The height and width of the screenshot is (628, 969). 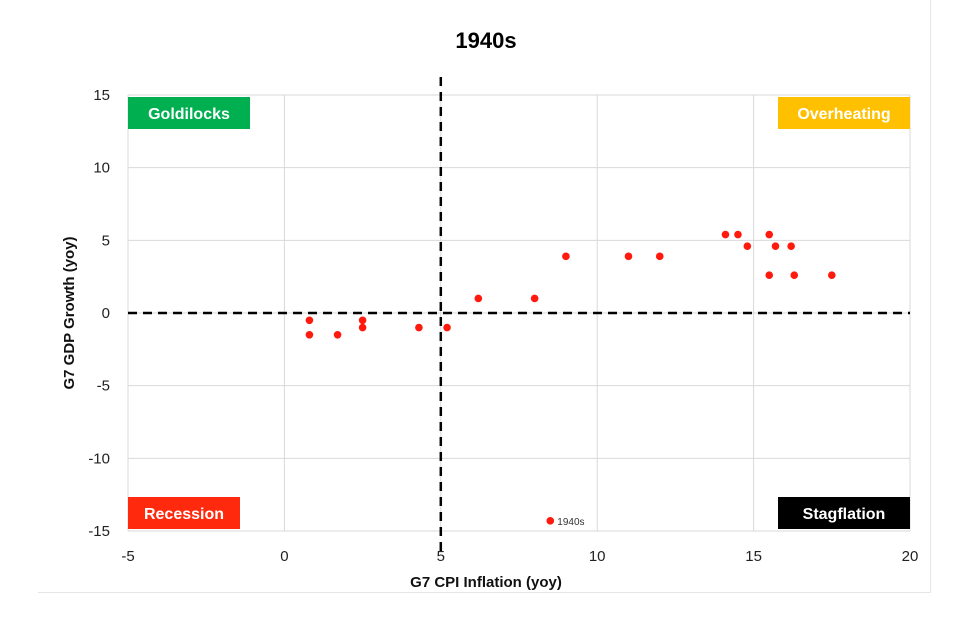 I want to click on quadrant-label-top-left-background, so click(x=189, y=113).